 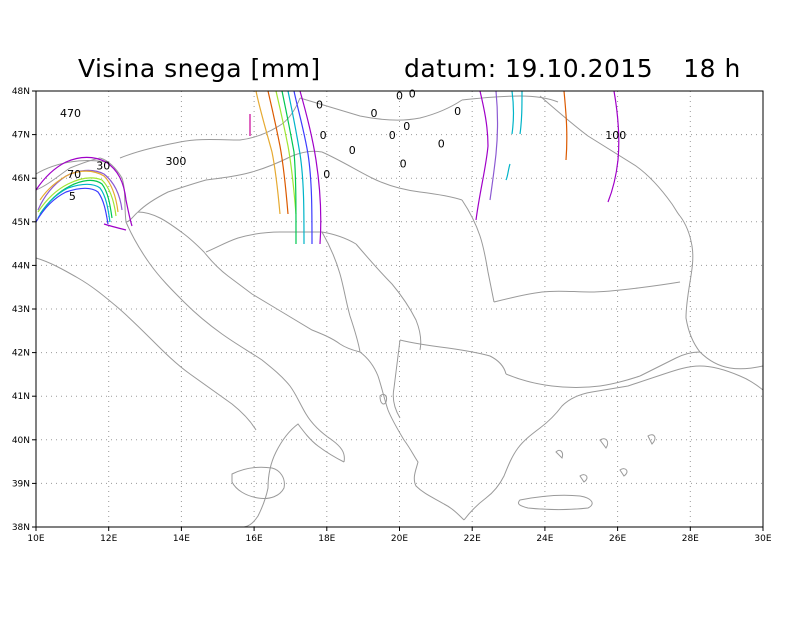 What do you see at coordinates (762, 539) in the screenshot?
I see `lon-tick-label: 30E` at bounding box center [762, 539].